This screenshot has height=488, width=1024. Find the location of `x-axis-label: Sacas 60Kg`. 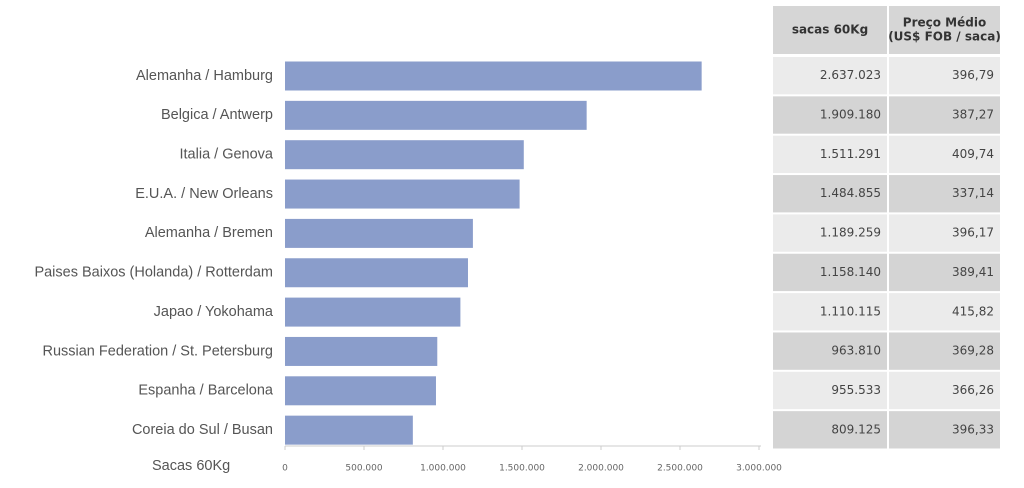

x-axis-label: Sacas 60Kg is located at coordinates (191, 466).